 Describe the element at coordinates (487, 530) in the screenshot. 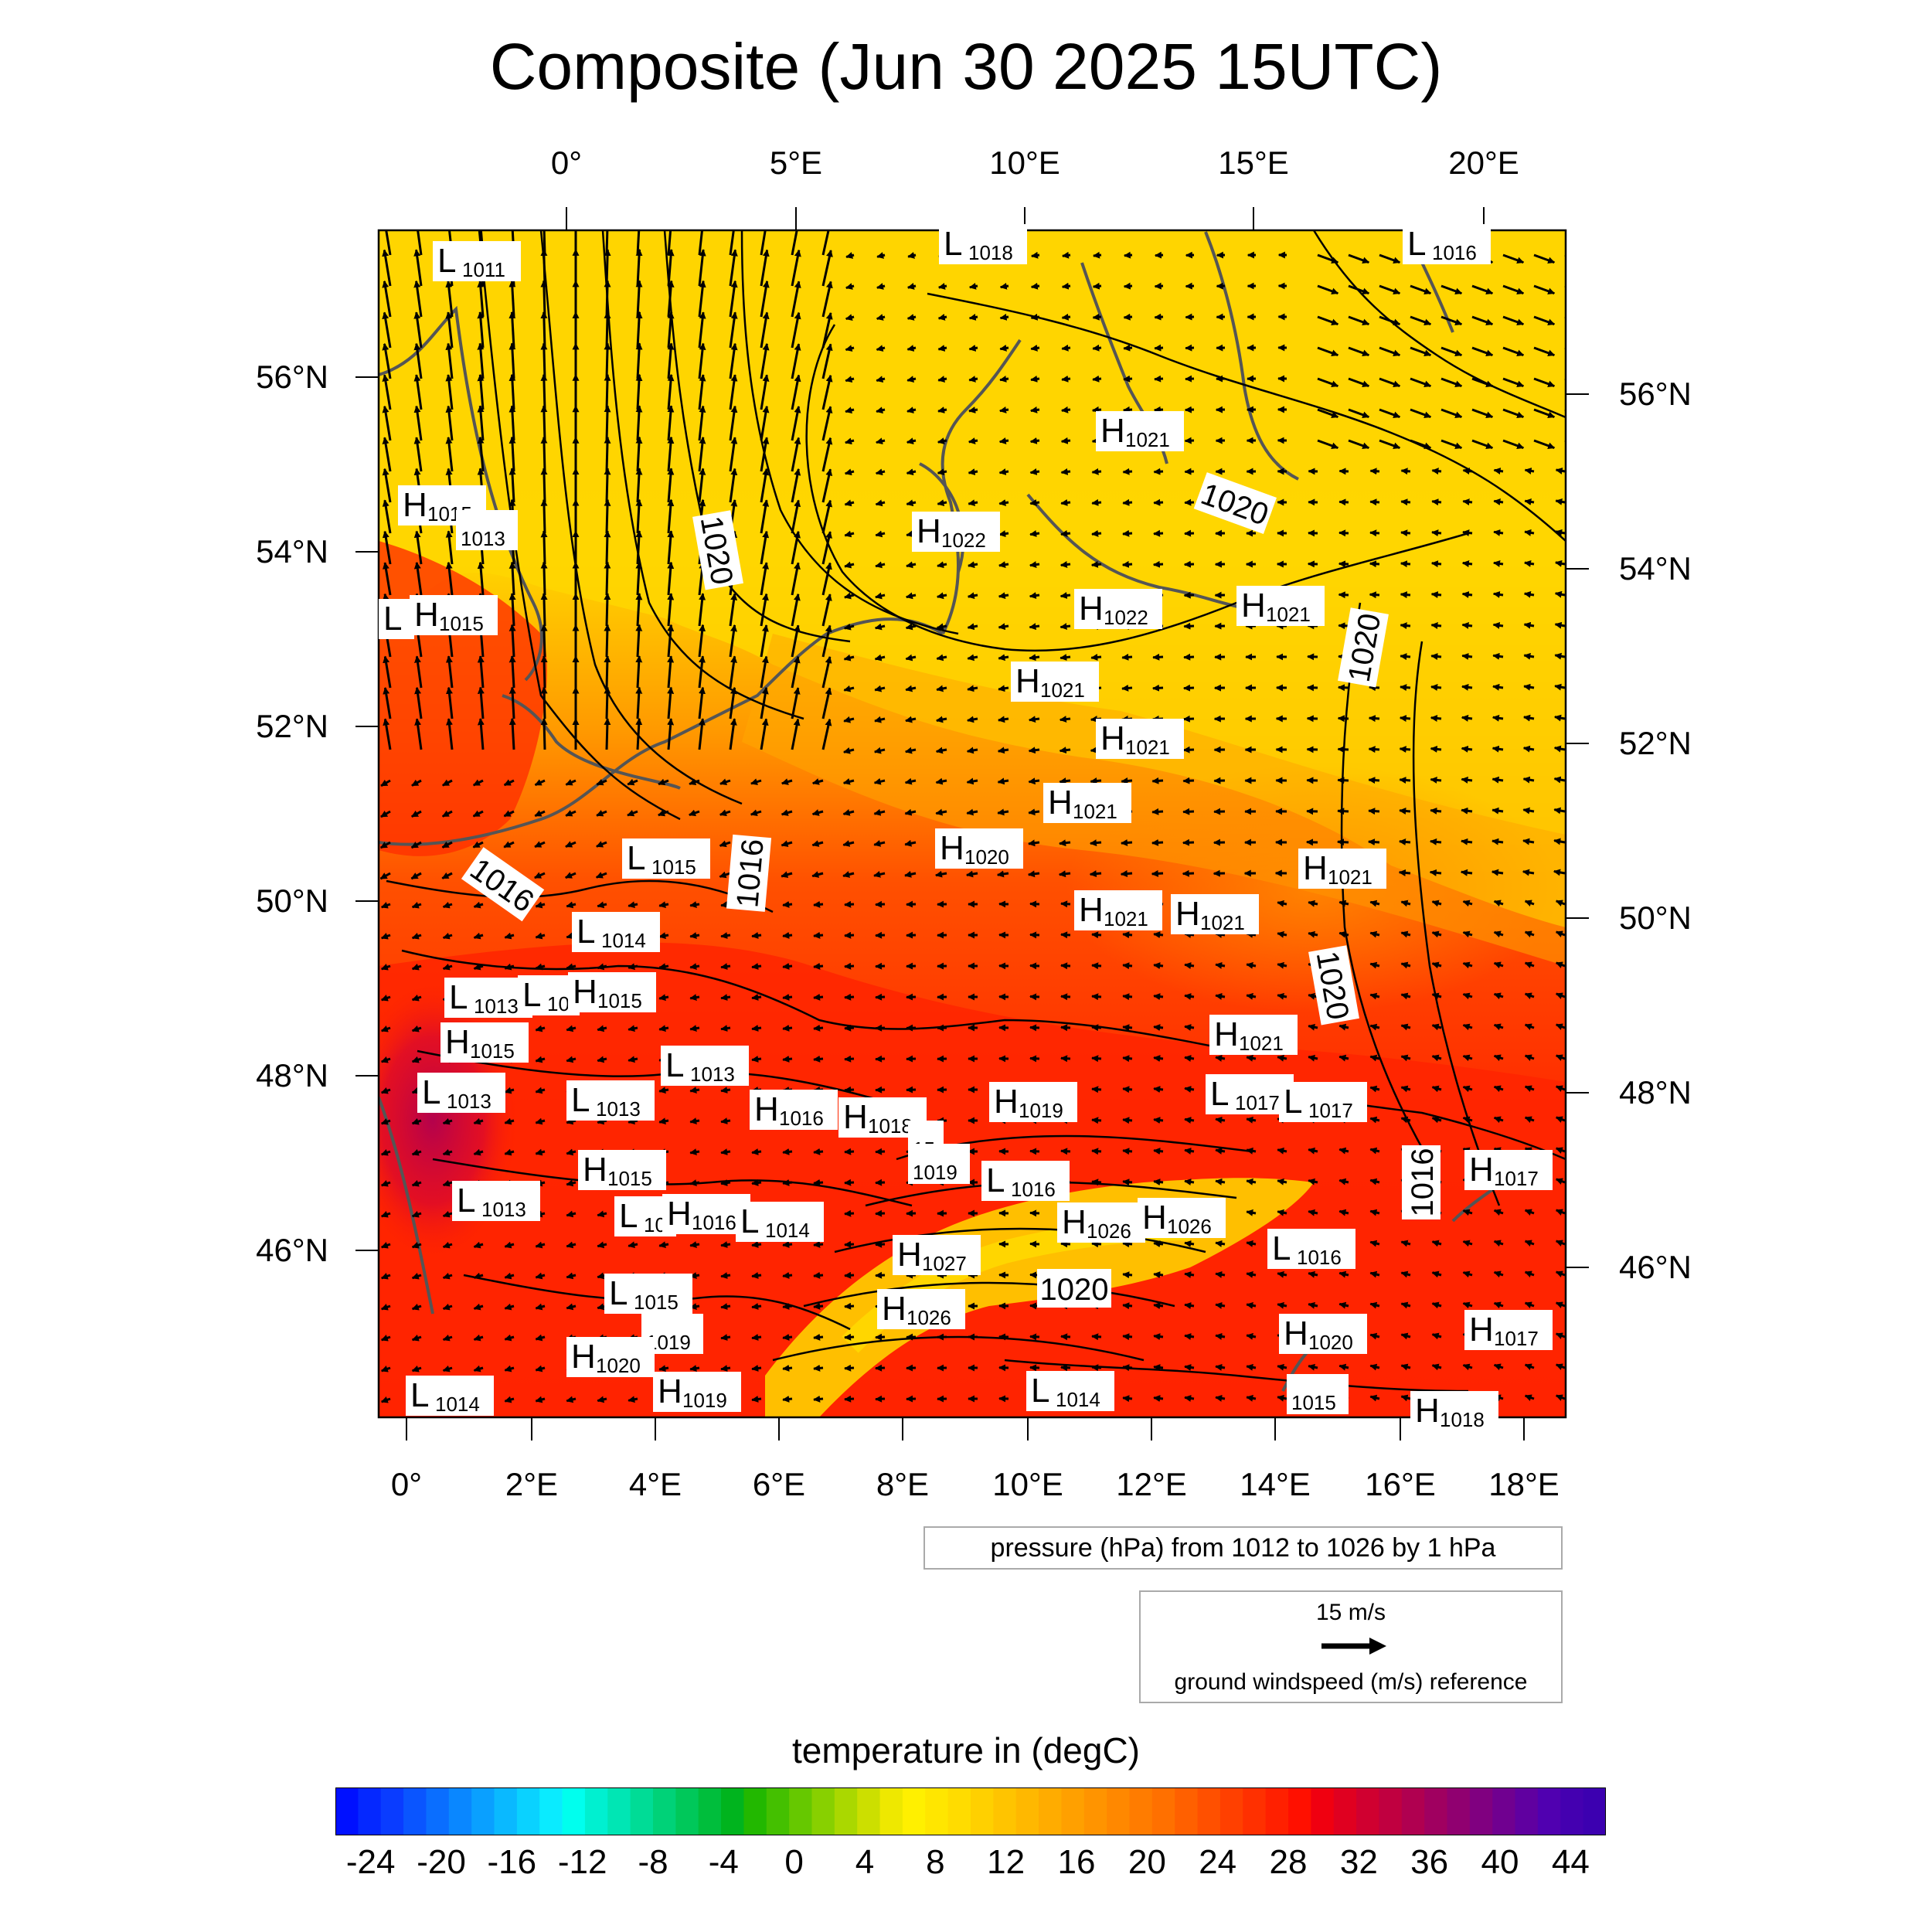

I see `pressure-center: 1013` at that location.